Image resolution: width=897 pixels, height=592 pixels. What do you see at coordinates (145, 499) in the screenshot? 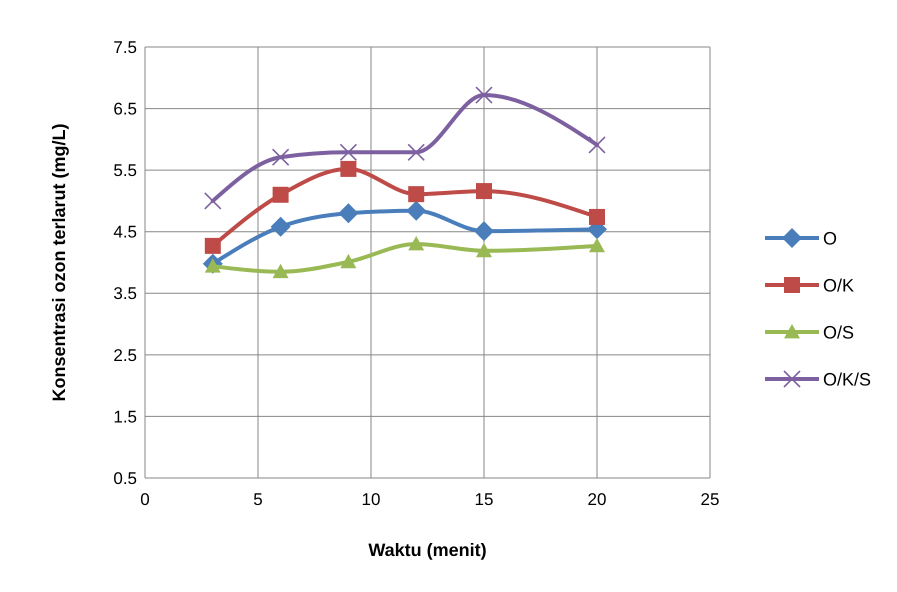
I see `x-tick-label: 0` at bounding box center [145, 499].